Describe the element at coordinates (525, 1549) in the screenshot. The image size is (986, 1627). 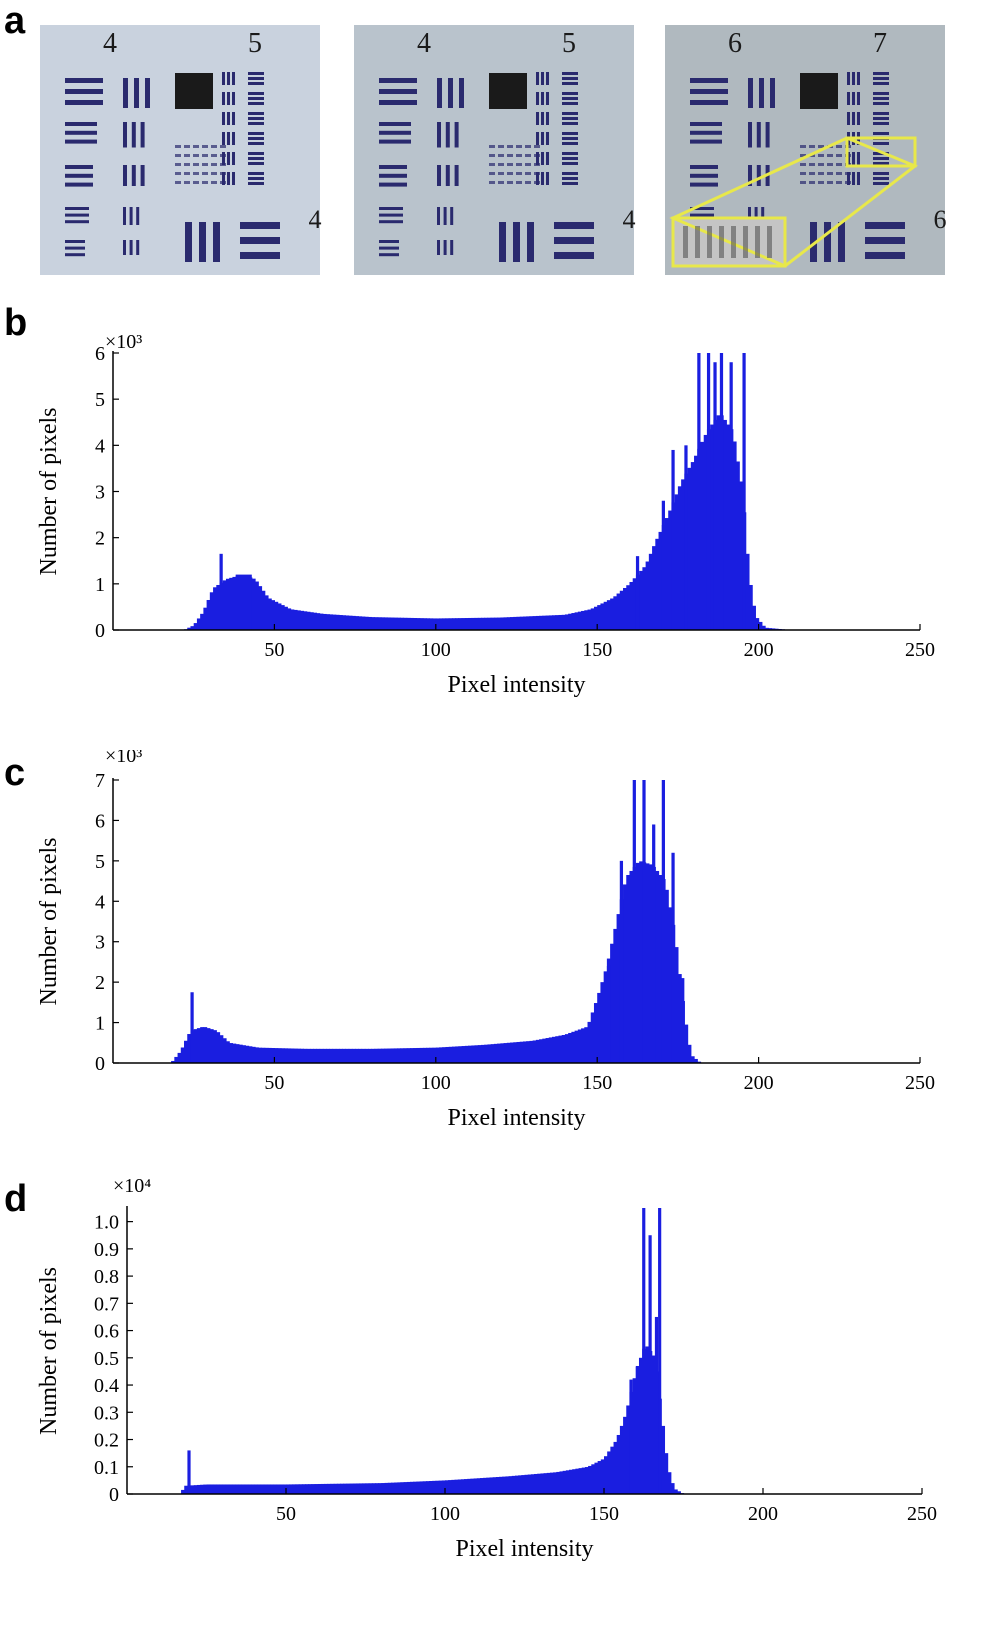
I see `x-axis-title: Pixel intensity` at that location.